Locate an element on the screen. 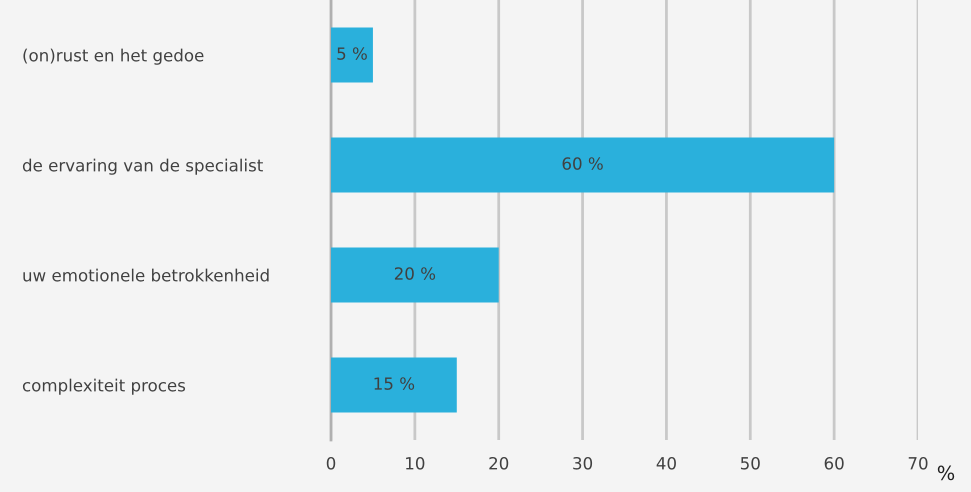 The image size is (971, 492). x-tick-label: 70 is located at coordinates (918, 463).